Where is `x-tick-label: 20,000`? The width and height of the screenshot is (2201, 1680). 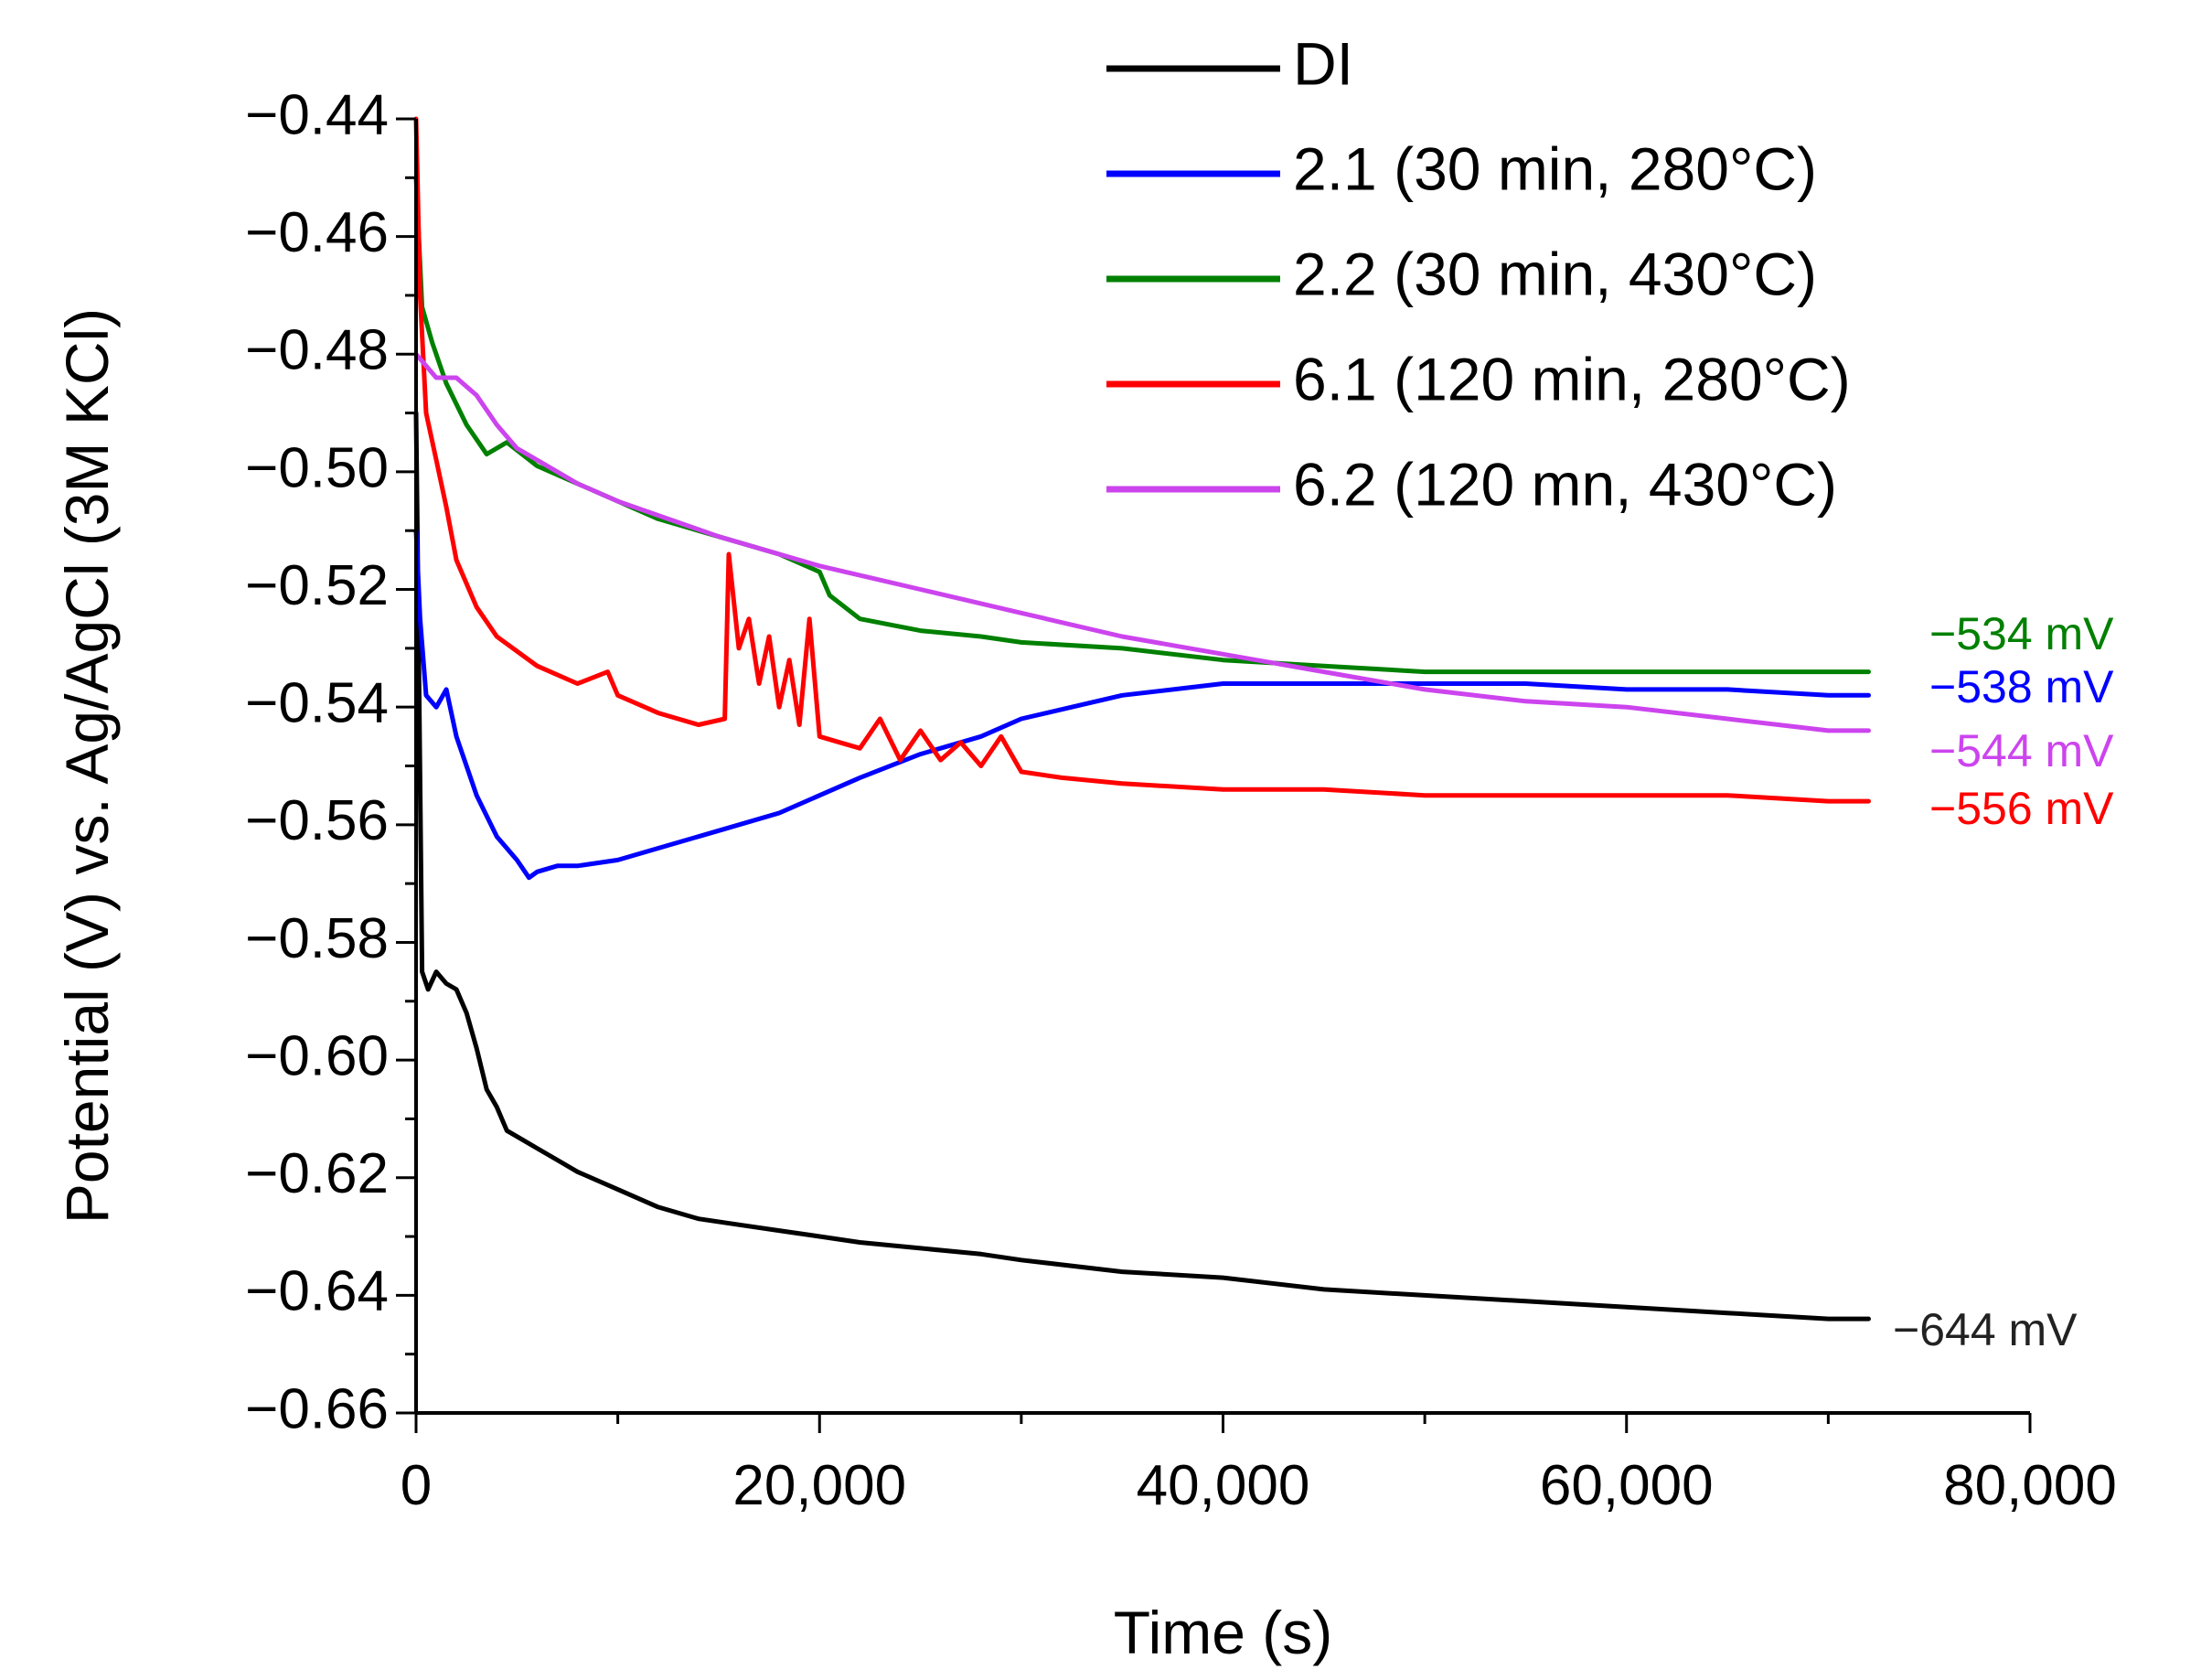 x-tick-label: 20,000 is located at coordinates (819, 1485).